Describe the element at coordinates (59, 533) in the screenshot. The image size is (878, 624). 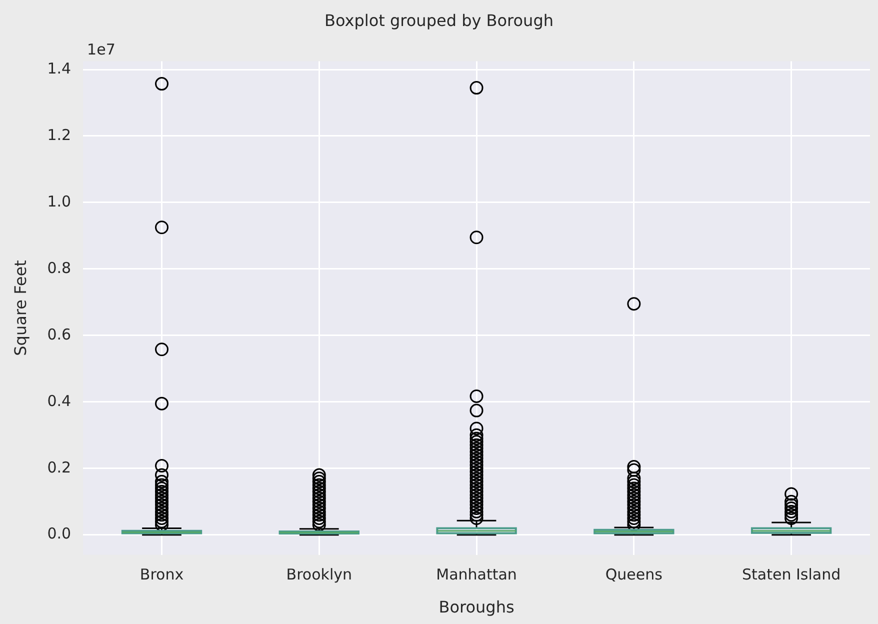
I see `y-tick-label: 0.0` at that location.